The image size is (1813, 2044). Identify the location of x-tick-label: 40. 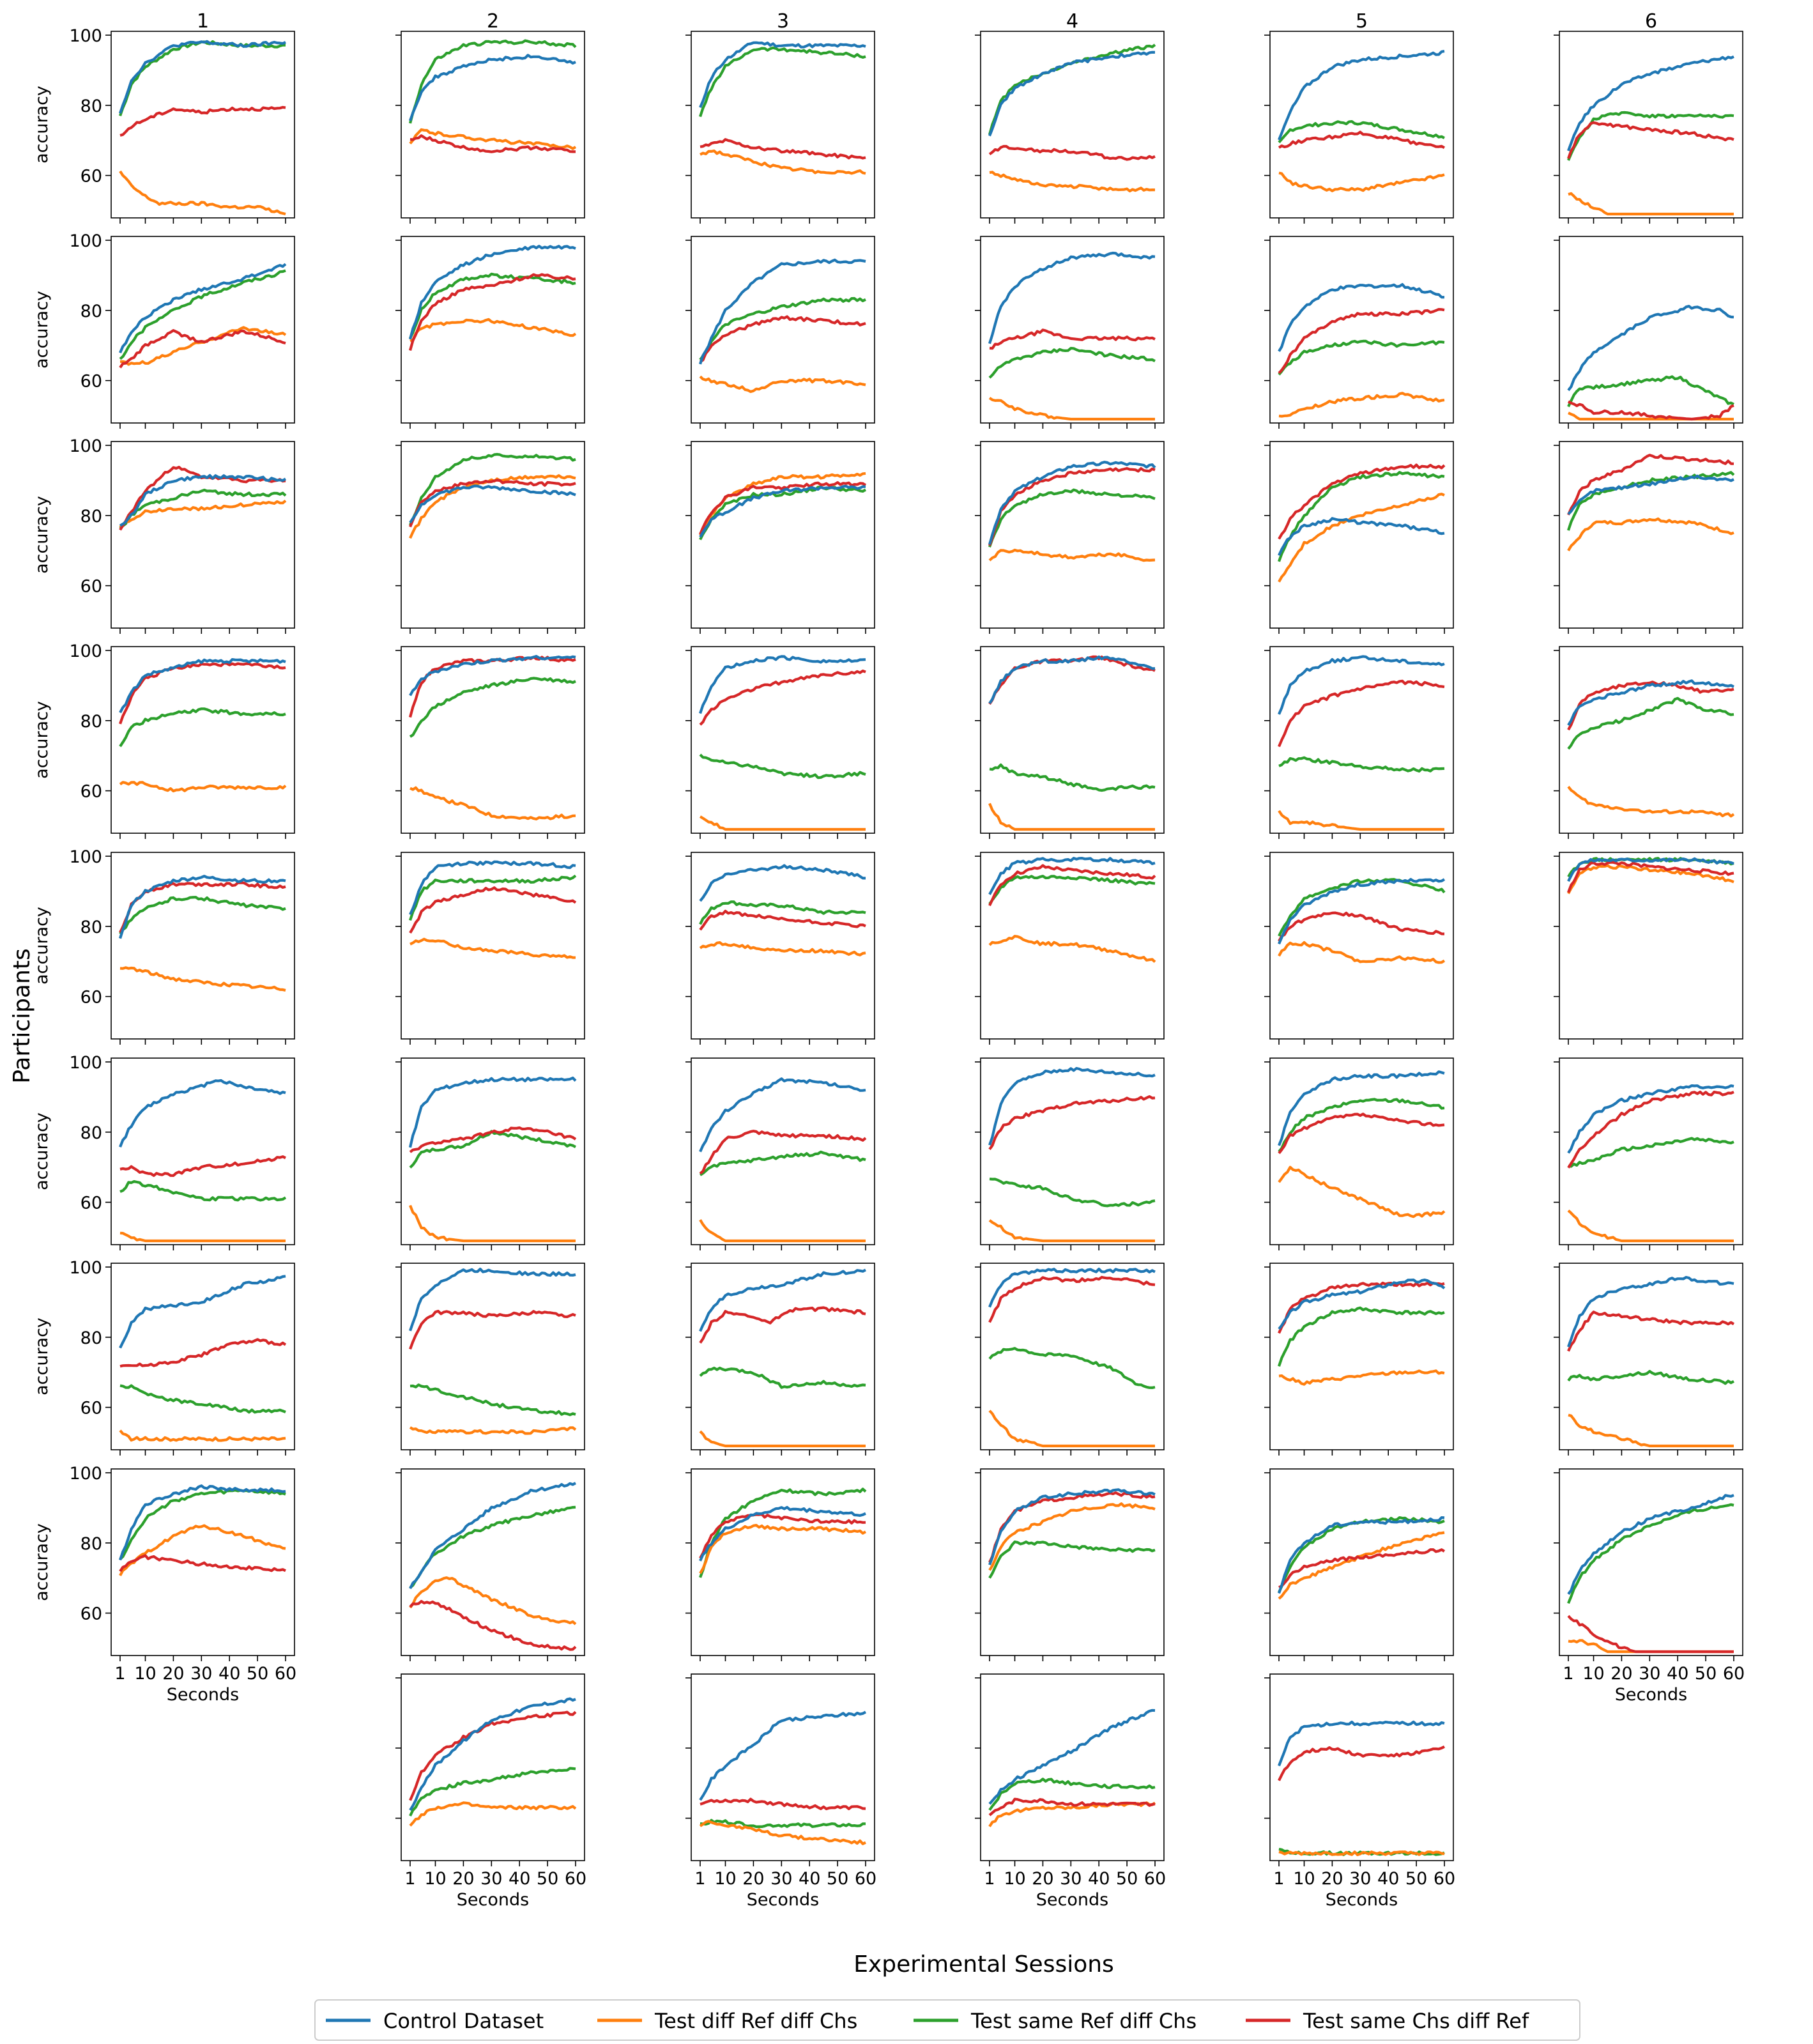
(1678, 1674).